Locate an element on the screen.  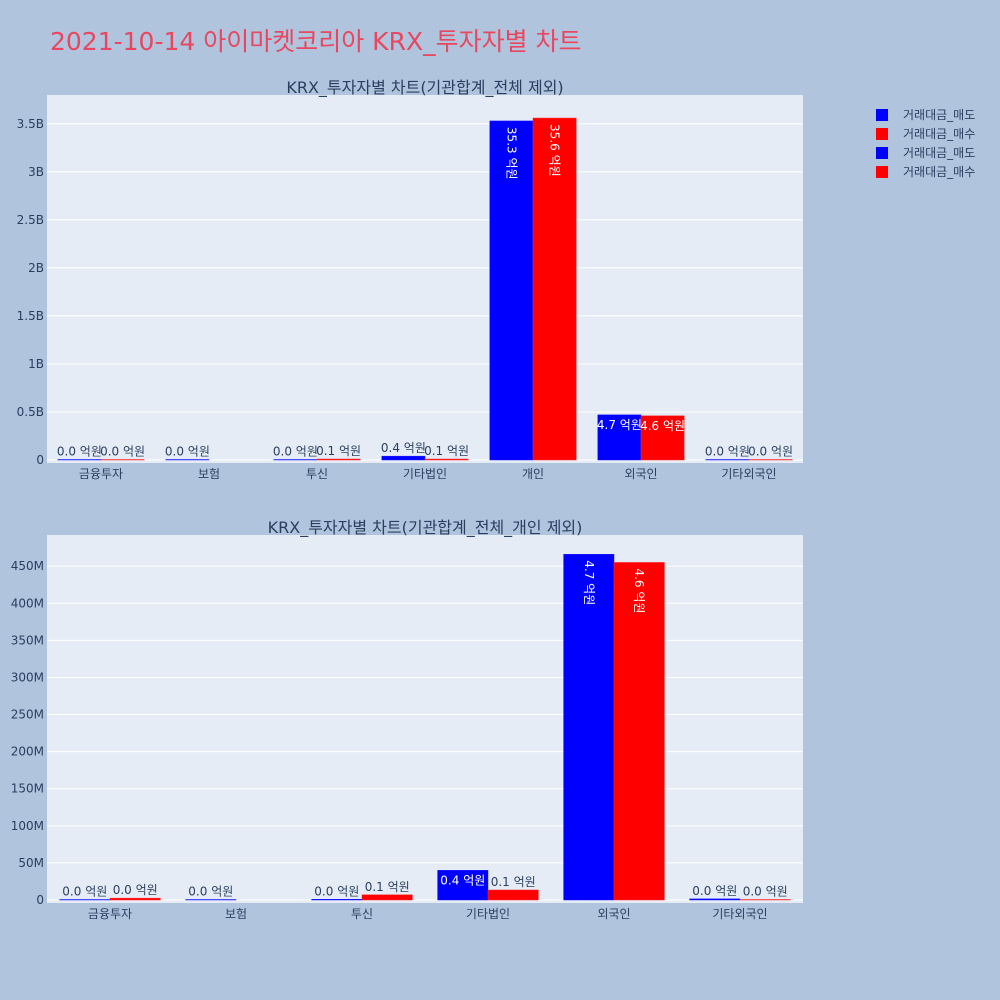
y-tick-label: 0.5B is located at coordinates (30, 412).